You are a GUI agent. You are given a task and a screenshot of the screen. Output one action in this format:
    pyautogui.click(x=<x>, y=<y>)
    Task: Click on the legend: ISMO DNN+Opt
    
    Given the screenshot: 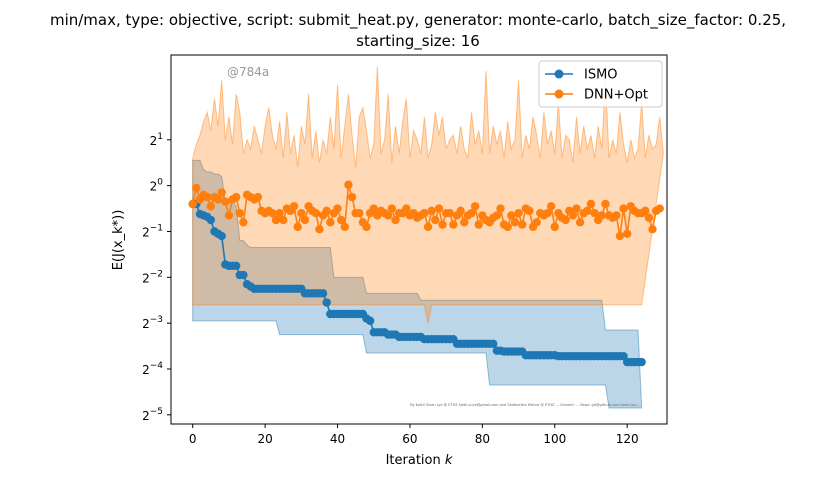 What is the action you would take?
    pyautogui.click(x=600, y=84)
    